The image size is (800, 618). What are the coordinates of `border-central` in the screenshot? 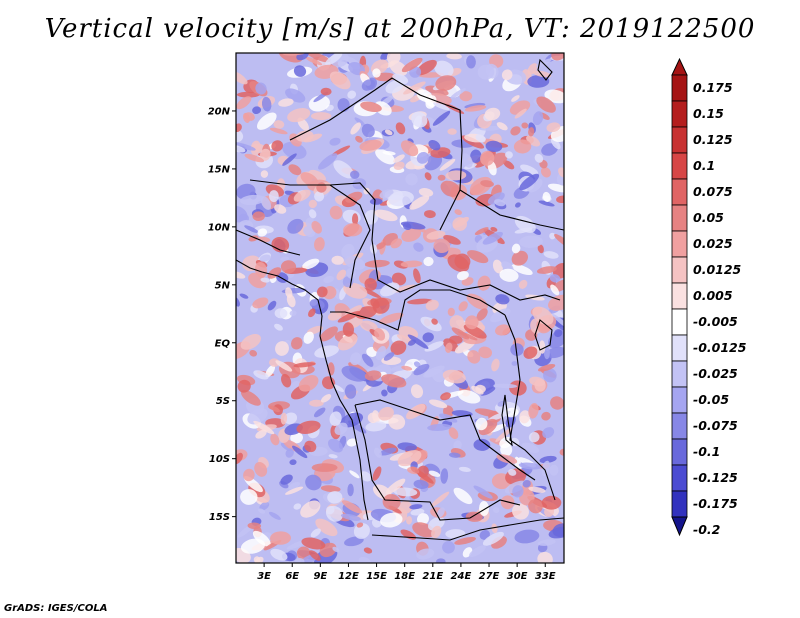 It's located at (445, 241).